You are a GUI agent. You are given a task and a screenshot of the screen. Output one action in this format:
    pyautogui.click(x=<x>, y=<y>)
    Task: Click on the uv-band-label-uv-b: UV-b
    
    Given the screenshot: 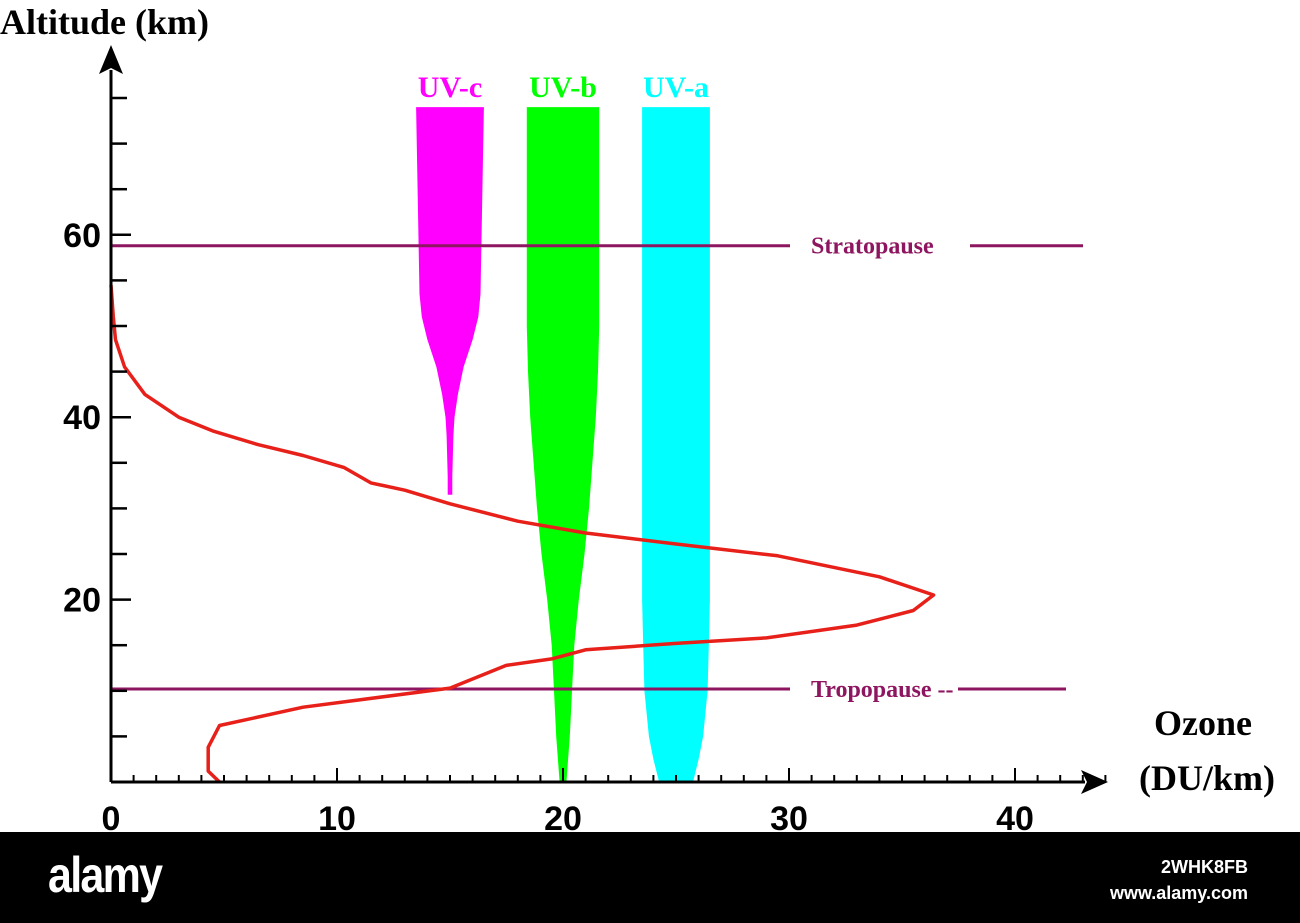 What is the action you would take?
    pyautogui.click(x=563, y=87)
    